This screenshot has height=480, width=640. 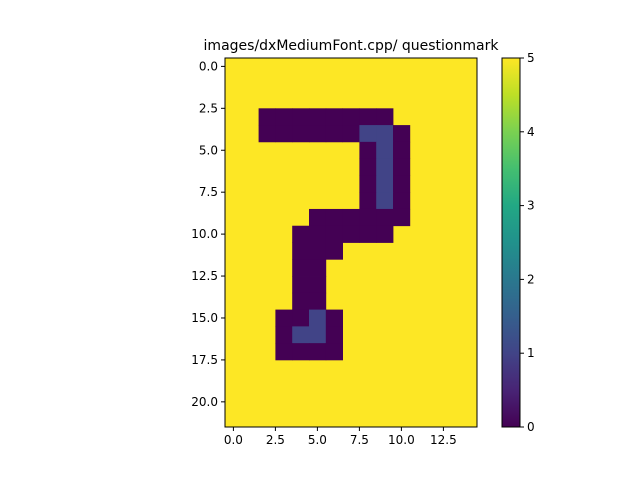 I want to click on colorbar-tick-label: 5, so click(x=531, y=58).